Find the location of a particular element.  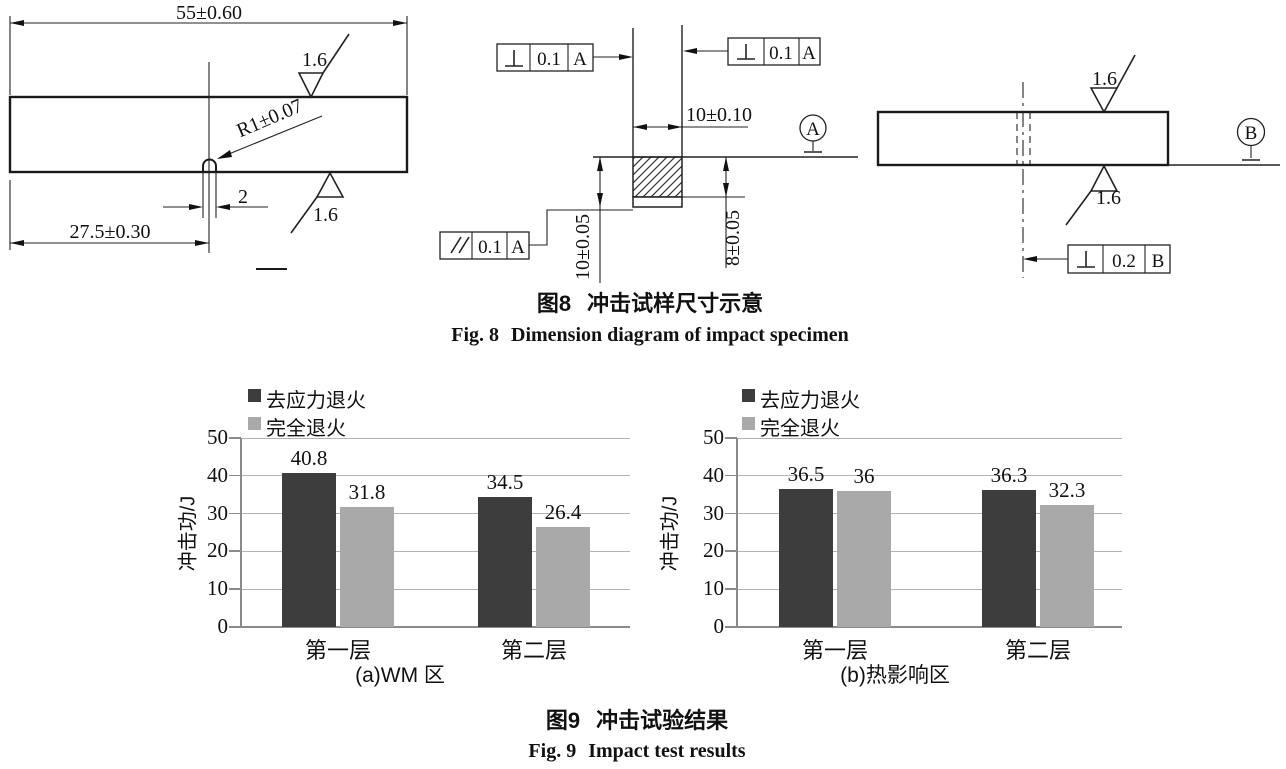

fig9-caption-en-text: Impact test results is located at coordinates (667, 751).